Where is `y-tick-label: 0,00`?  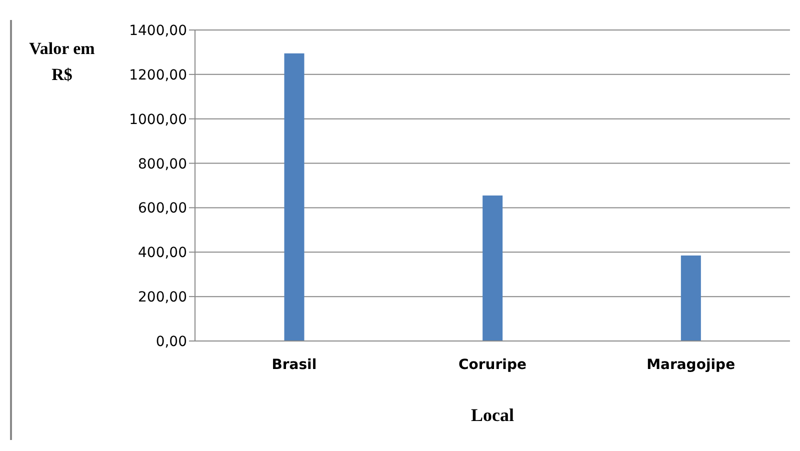 y-tick-label: 0,00 is located at coordinates (171, 342).